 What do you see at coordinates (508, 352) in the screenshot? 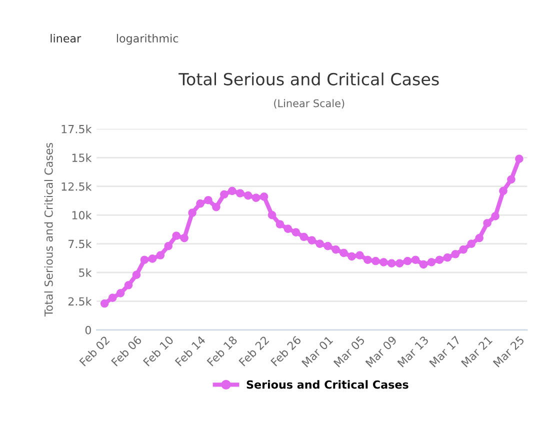
I see `x-tick-label: Mar 25` at bounding box center [508, 352].